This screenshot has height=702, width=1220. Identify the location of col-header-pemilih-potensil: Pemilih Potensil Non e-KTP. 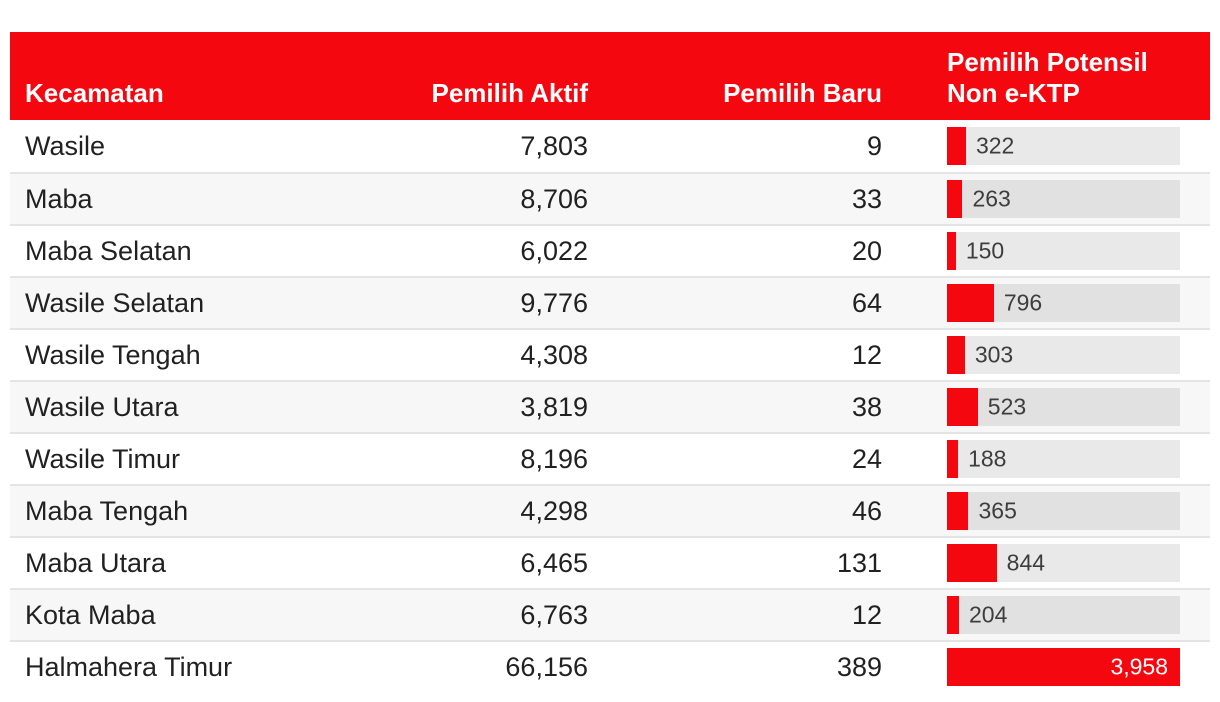
(1050, 78).